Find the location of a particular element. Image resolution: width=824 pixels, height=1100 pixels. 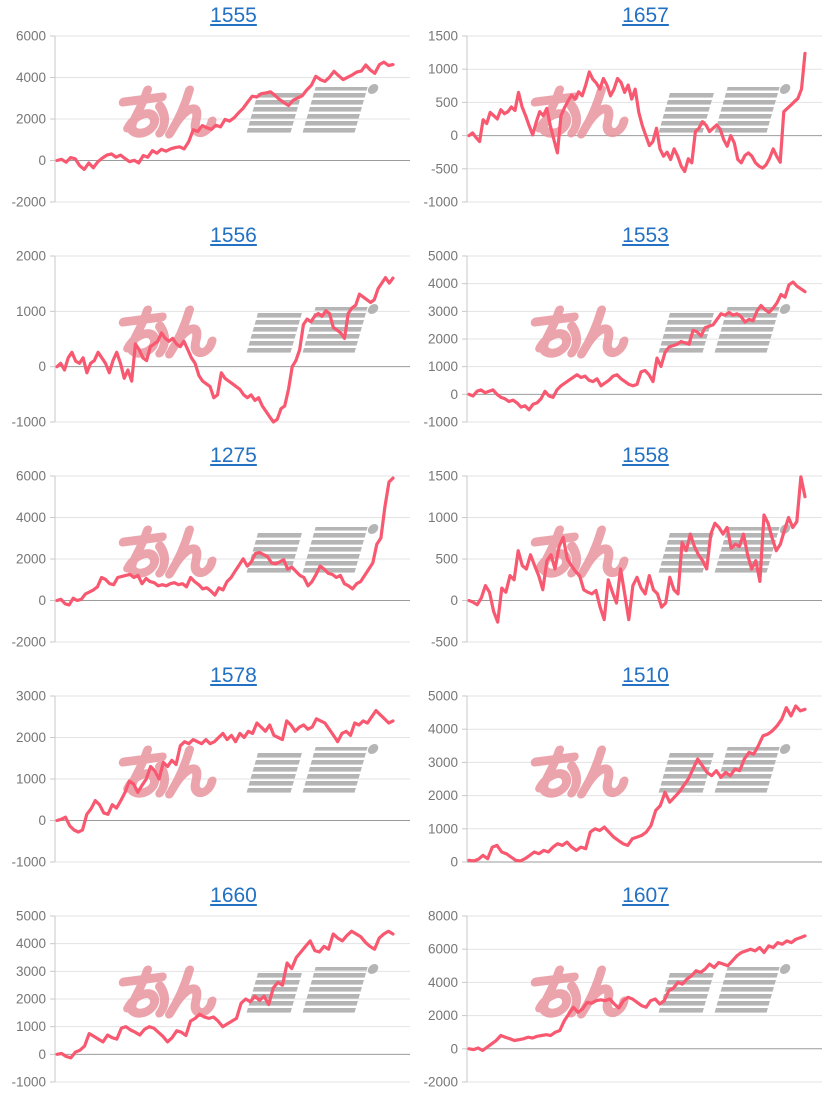

chart-cell-1556: 1556 2000 1000 0 -1000 is located at coordinates (206, 330).